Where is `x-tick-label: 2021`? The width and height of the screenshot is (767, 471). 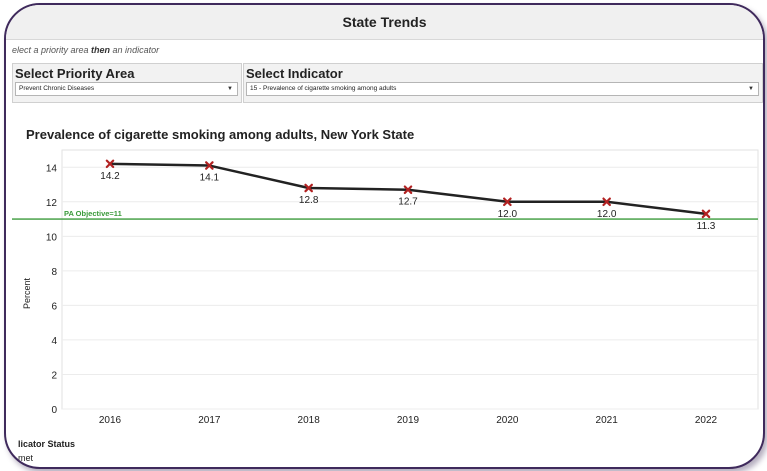 x-tick-label: 2021 is located at coordinates (607, 420).